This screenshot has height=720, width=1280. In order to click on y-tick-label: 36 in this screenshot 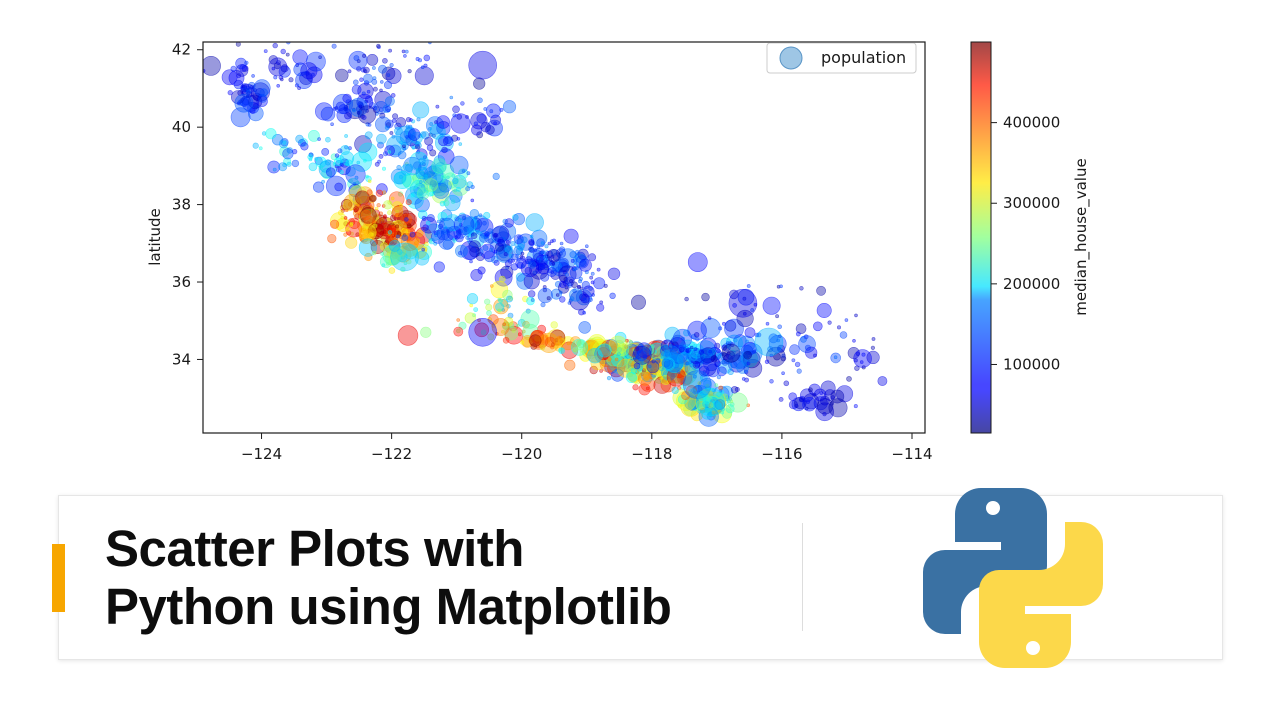, I will do `click(181, 282)`.